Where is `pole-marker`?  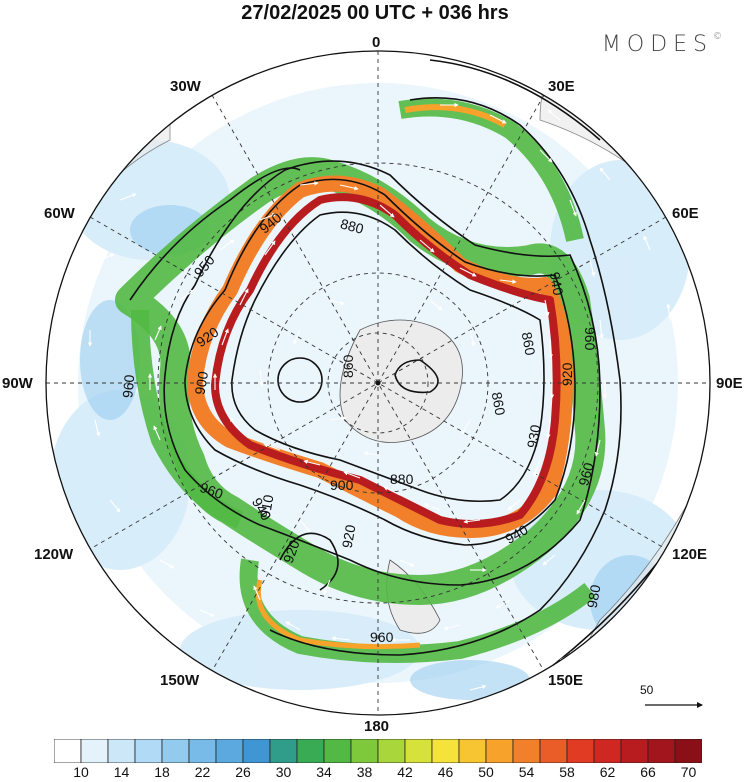 pole-marker is located at coordinates (378, 383).